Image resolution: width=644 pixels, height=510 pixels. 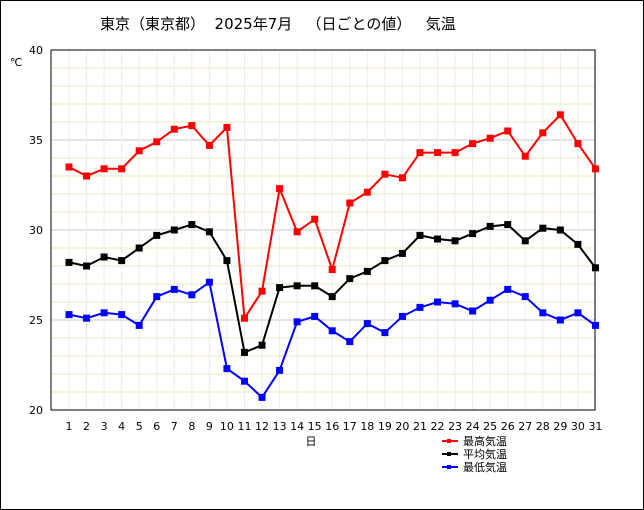 I want to click on y-tick-label: 35, so click(x=36, y=140).